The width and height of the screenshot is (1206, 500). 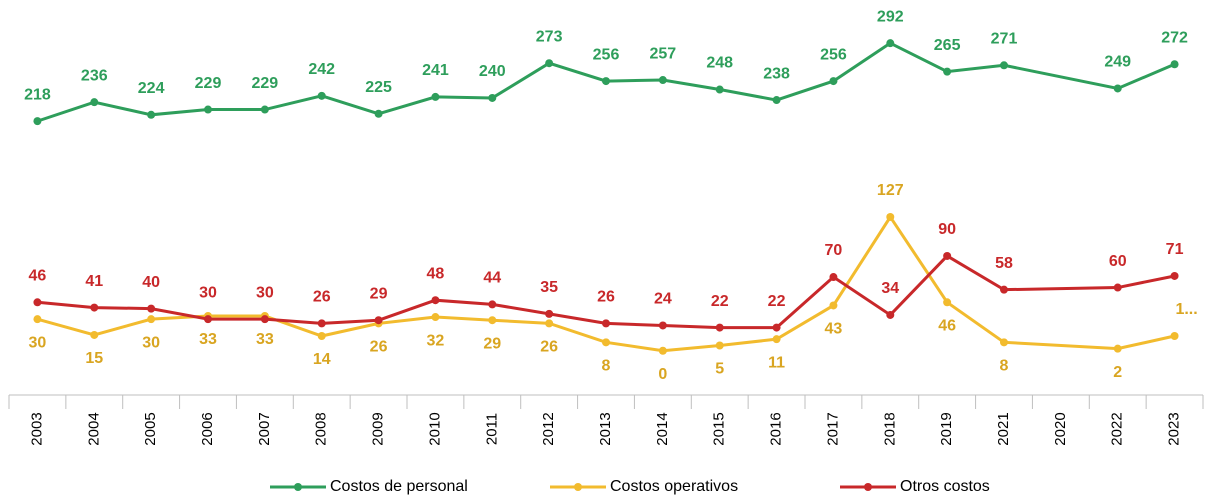 I want to click on data-label: 272, so click(x=1174, y=37).